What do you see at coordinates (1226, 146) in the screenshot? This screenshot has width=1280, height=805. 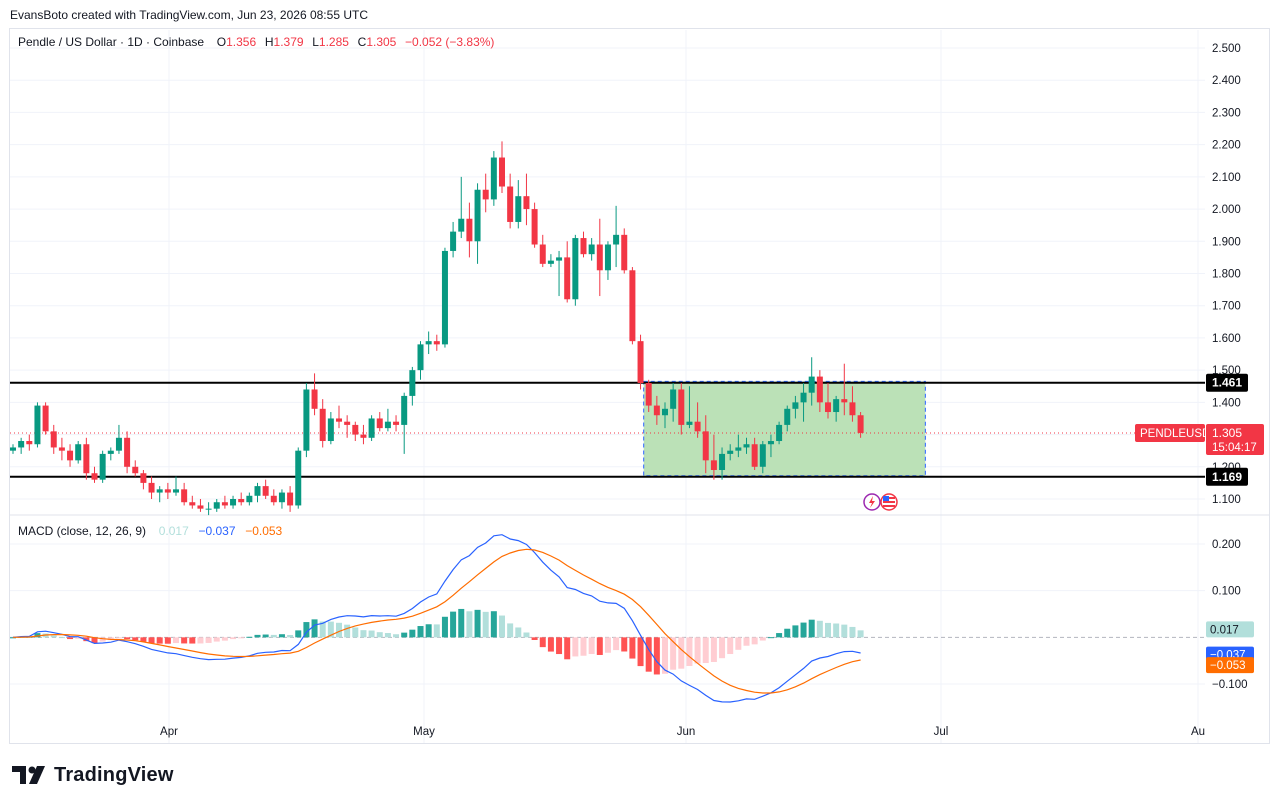 I see `price-tick-label: 2.200` at bounding box center [1226, 146].